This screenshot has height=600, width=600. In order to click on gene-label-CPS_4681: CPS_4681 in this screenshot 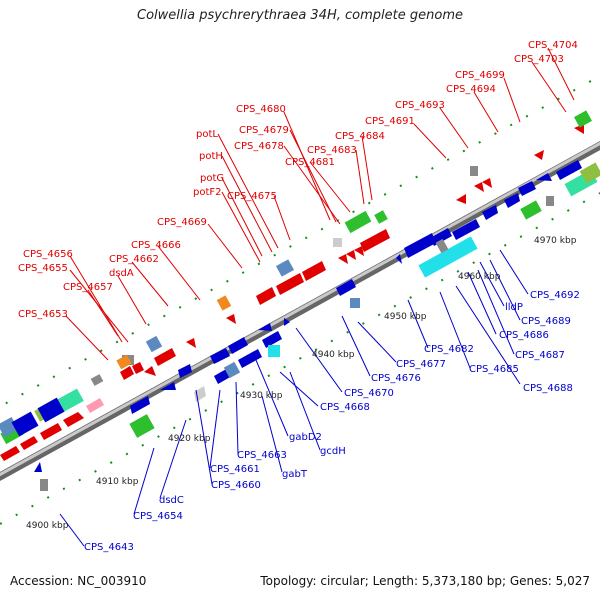, I will do `click(310, 162)`.